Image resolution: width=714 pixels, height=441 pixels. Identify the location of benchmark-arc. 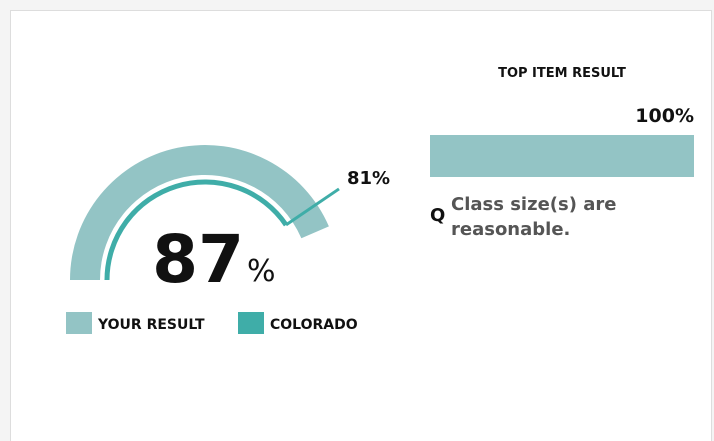
(196, 230).